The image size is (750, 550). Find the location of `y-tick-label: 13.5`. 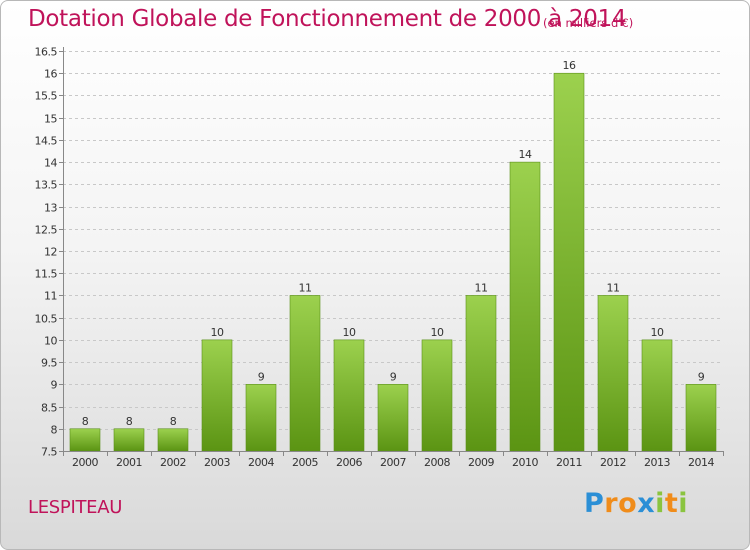

y-tick-label: 13.5 is located at coordinates (46, 185).